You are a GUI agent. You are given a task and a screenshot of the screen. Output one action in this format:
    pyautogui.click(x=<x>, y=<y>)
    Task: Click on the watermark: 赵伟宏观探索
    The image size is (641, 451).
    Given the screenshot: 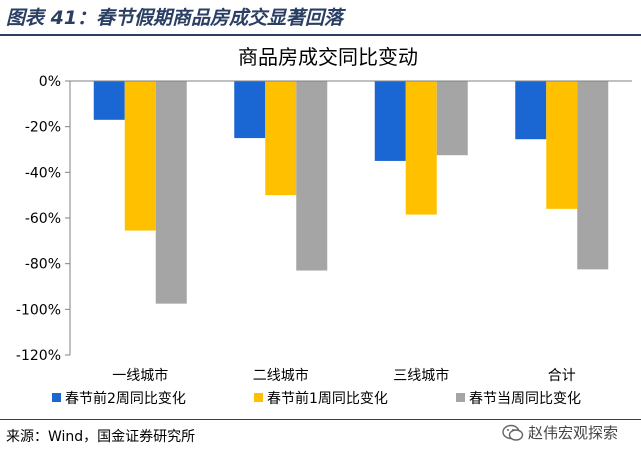 What is the action you would take?
    pyautogui.click(x=560, y=432)
    